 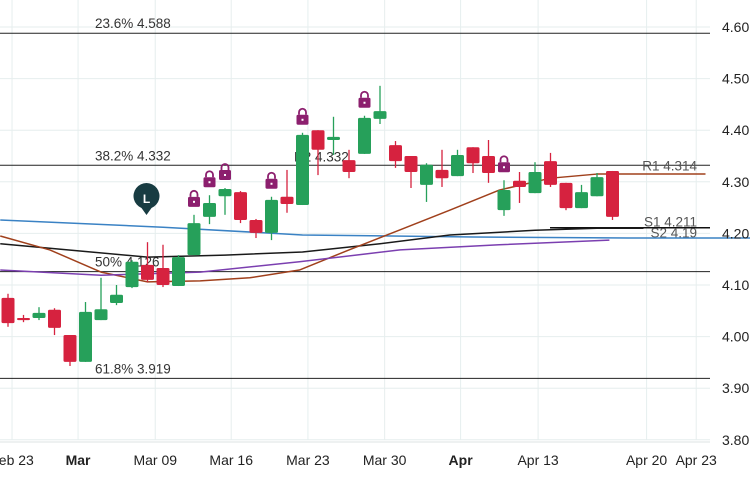 What do you see at coordinates (308, 460) in the screenshot?
I see `date-tick-label: Mar 23` at bounding box center [308, 460].